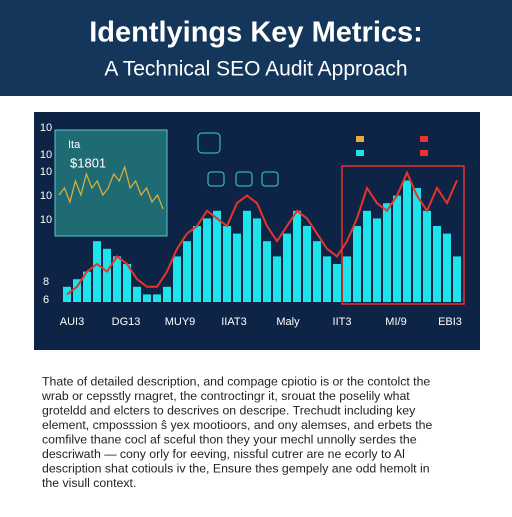 This screenshot has width=512, height=517. What do you see at coordinates (450, 322) in the screenshot?
I see `x-tick-label: EBI3` at bounding box center [450, 322].